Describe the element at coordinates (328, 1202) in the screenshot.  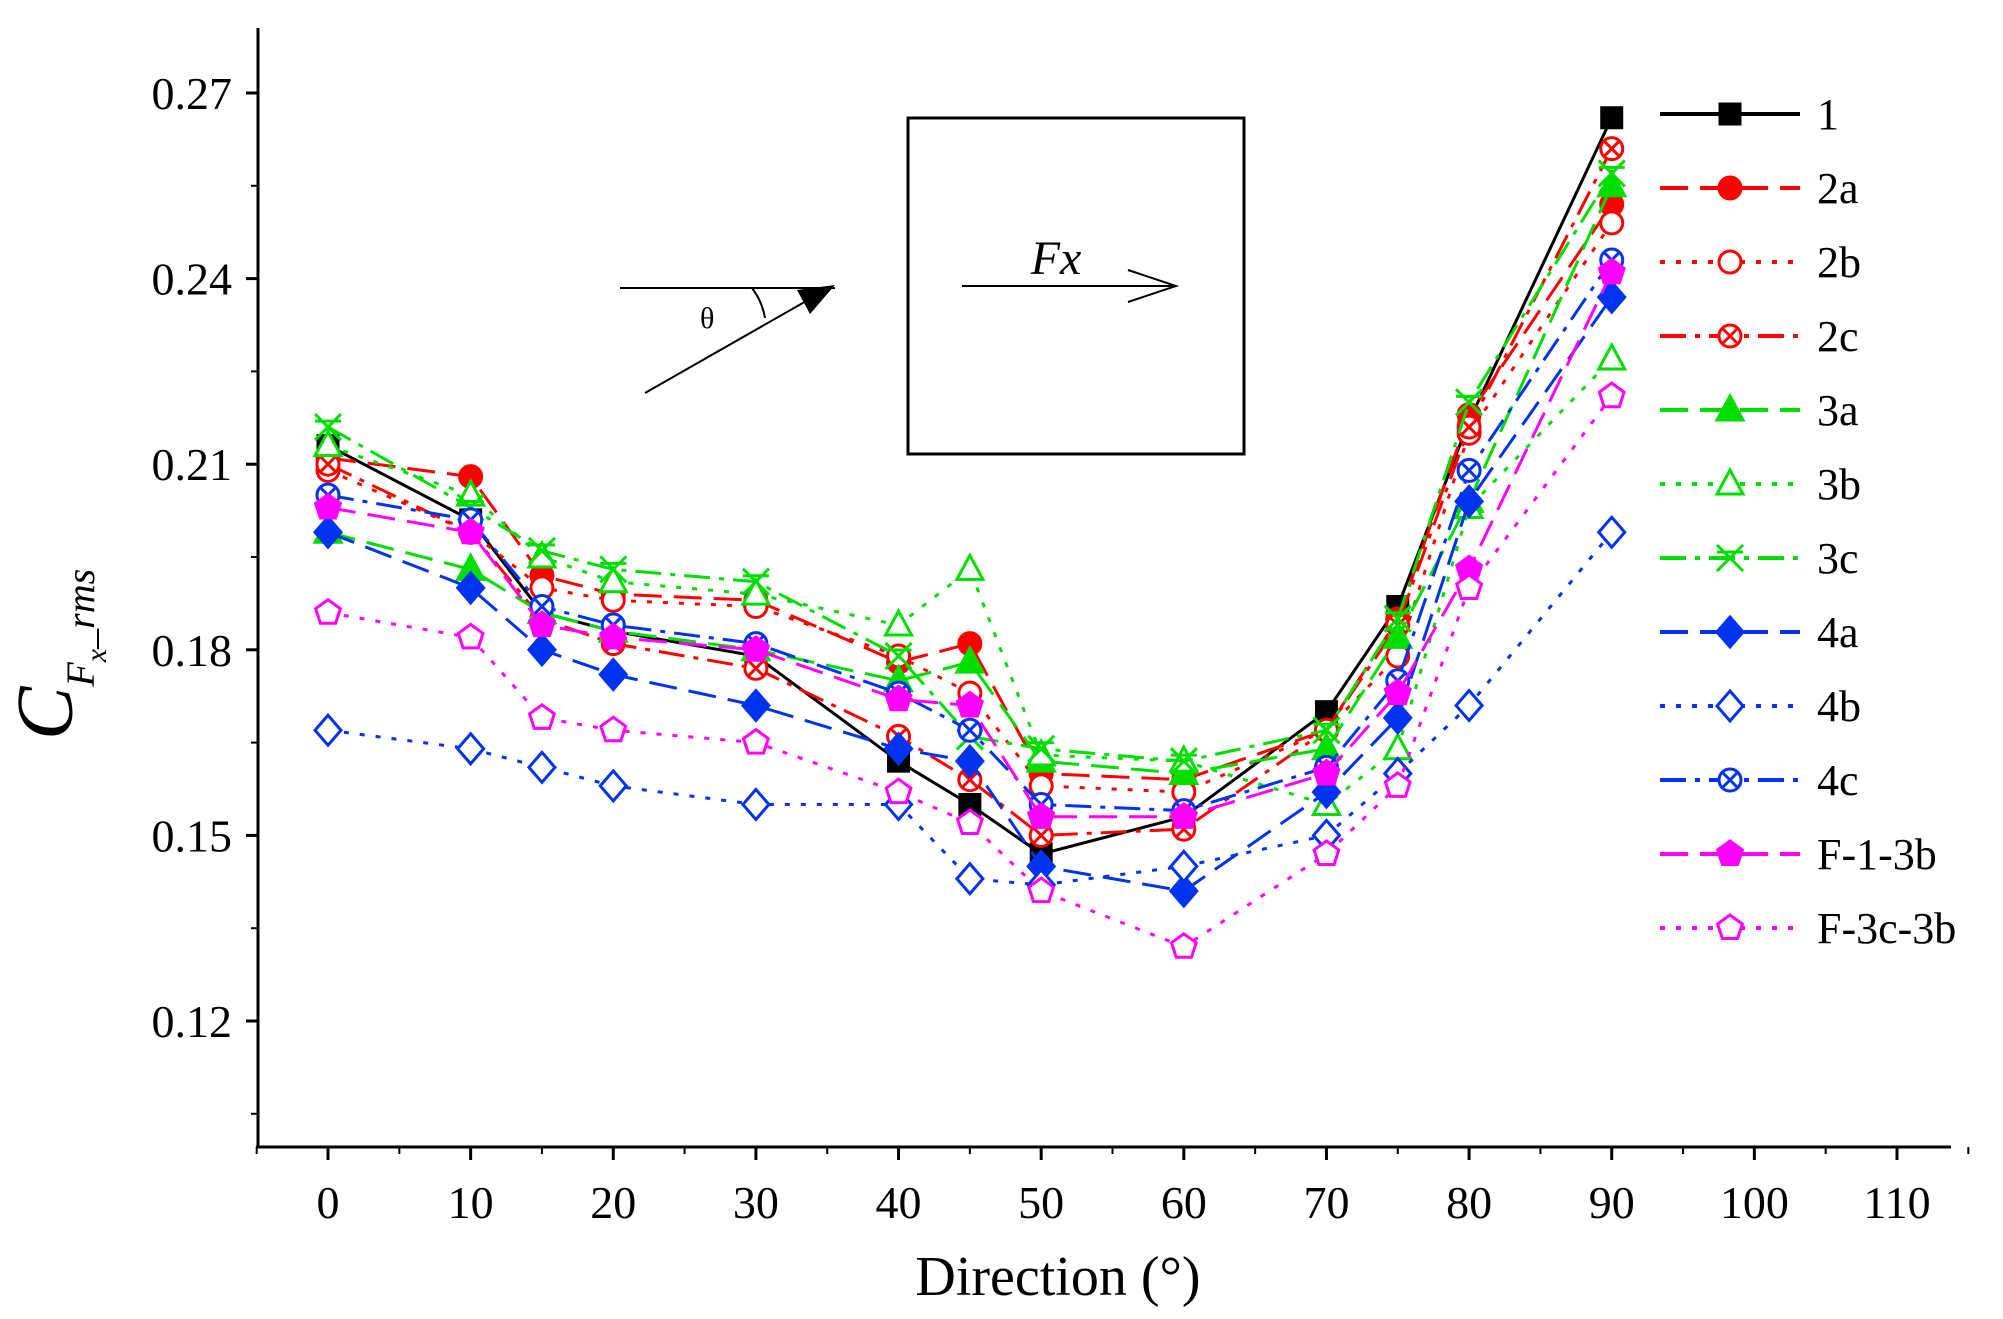
I see `x-tick-label: 0` at that location.